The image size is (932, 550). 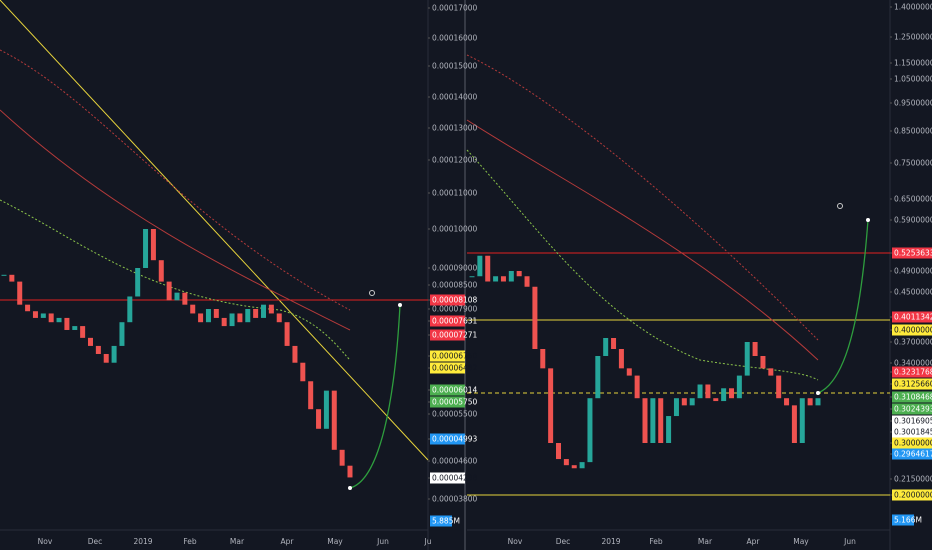 I want to click on time-label: 2019, so click(x=142, y=541).